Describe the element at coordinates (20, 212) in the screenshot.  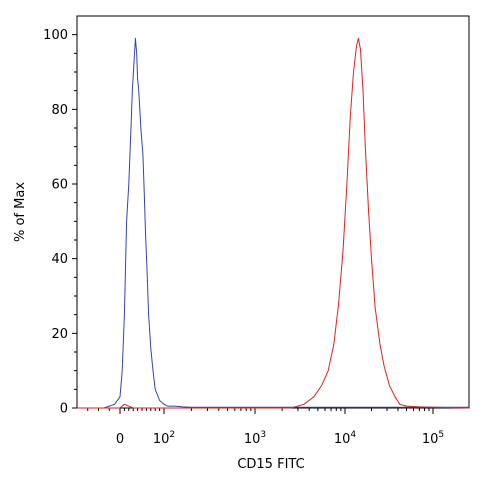
I see `y-axis-title: % of Max` at that location.